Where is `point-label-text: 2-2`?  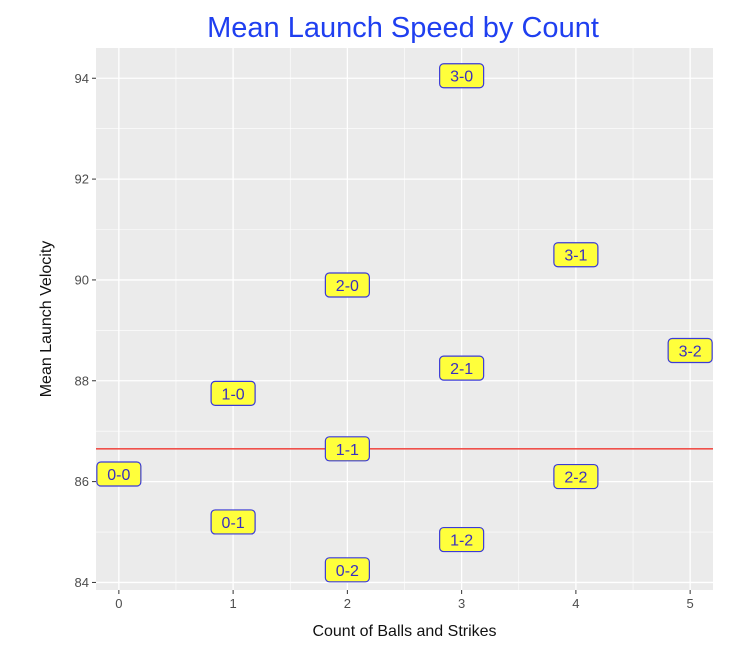 point-label-text: 2-2 is located at coordinates (575, 478).